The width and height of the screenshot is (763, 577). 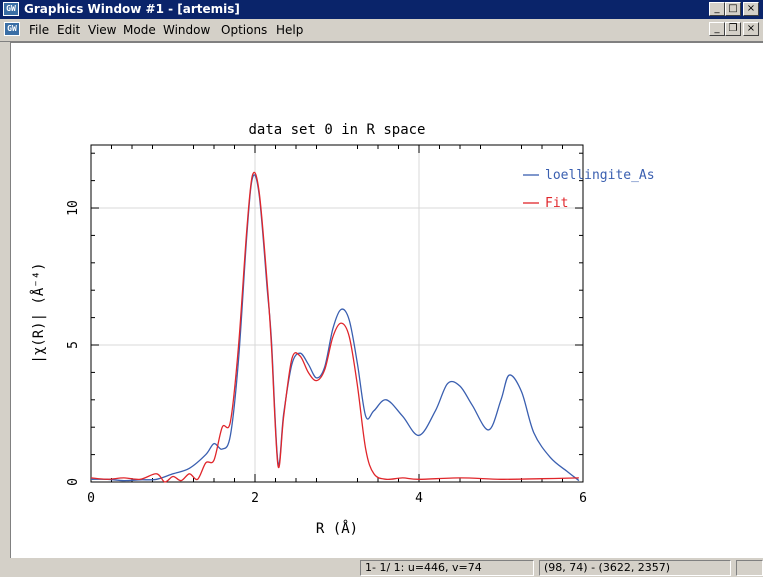 What do you see at coordinates (290, 30) in the screenshot?
I see `menu-help: Help` at bounding box center [290, 30].